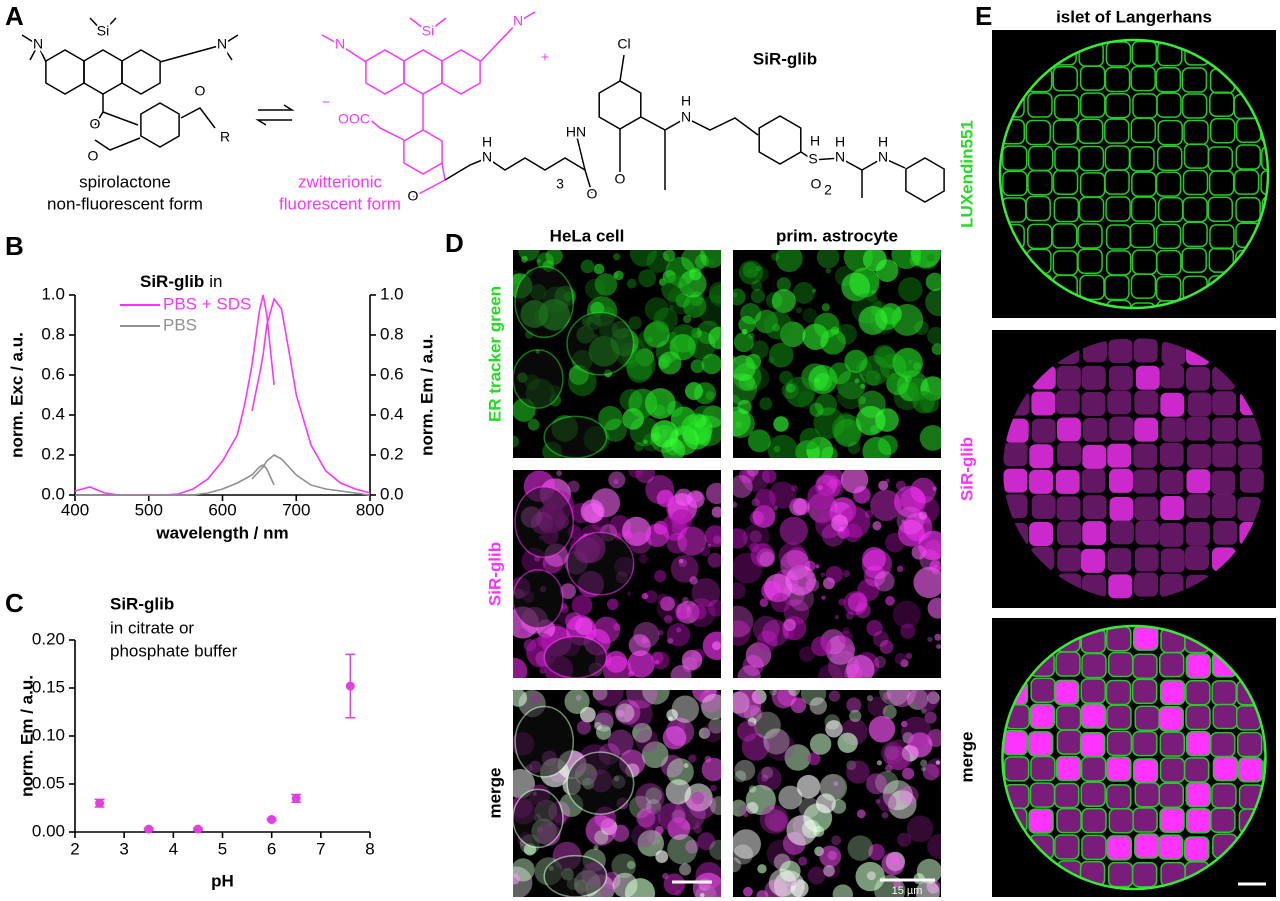  What do you see at coordinates (828, 190) in the screenshot?
I see `atom-label: 2` at bounding box center [828, 190].